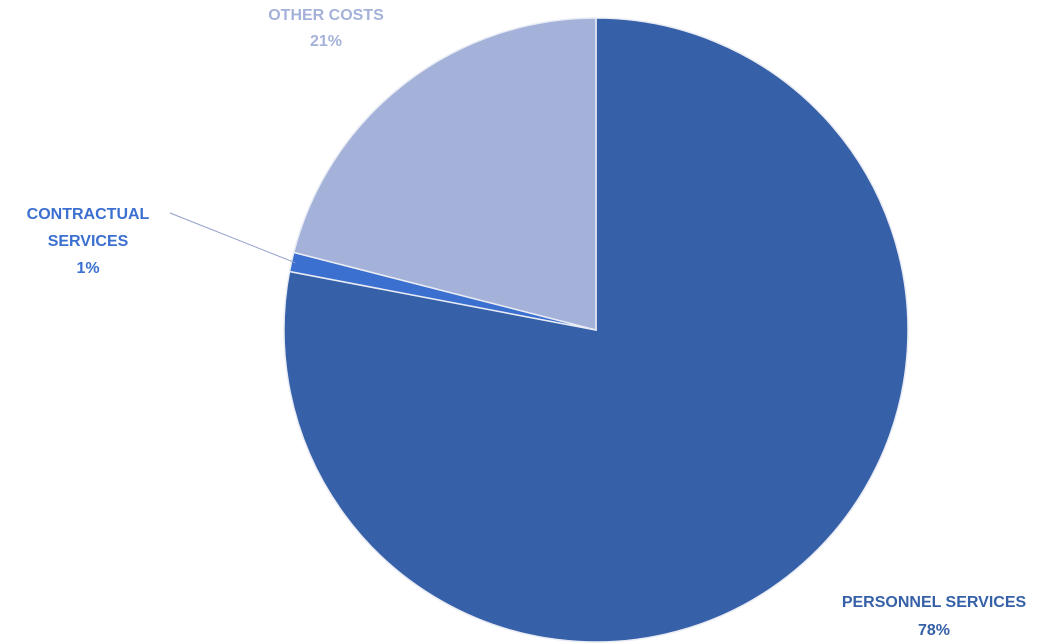  What do you see at coordinates (87, 268) in the screenshot?
I see `label-contractual-percent: 1%` at bounding box center [87, 268].